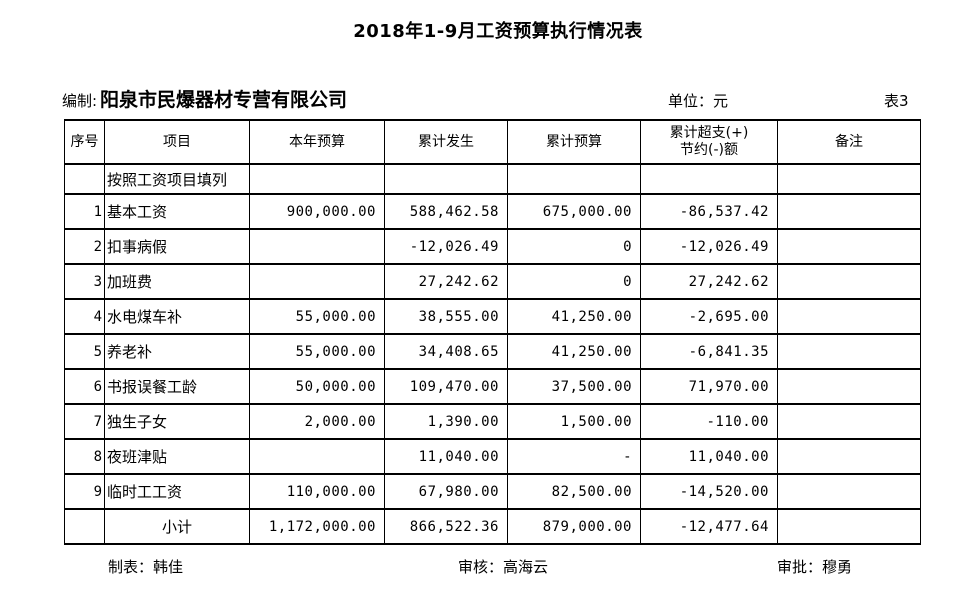  I want to click on unit-label: 单位：元, so click(698, 101).